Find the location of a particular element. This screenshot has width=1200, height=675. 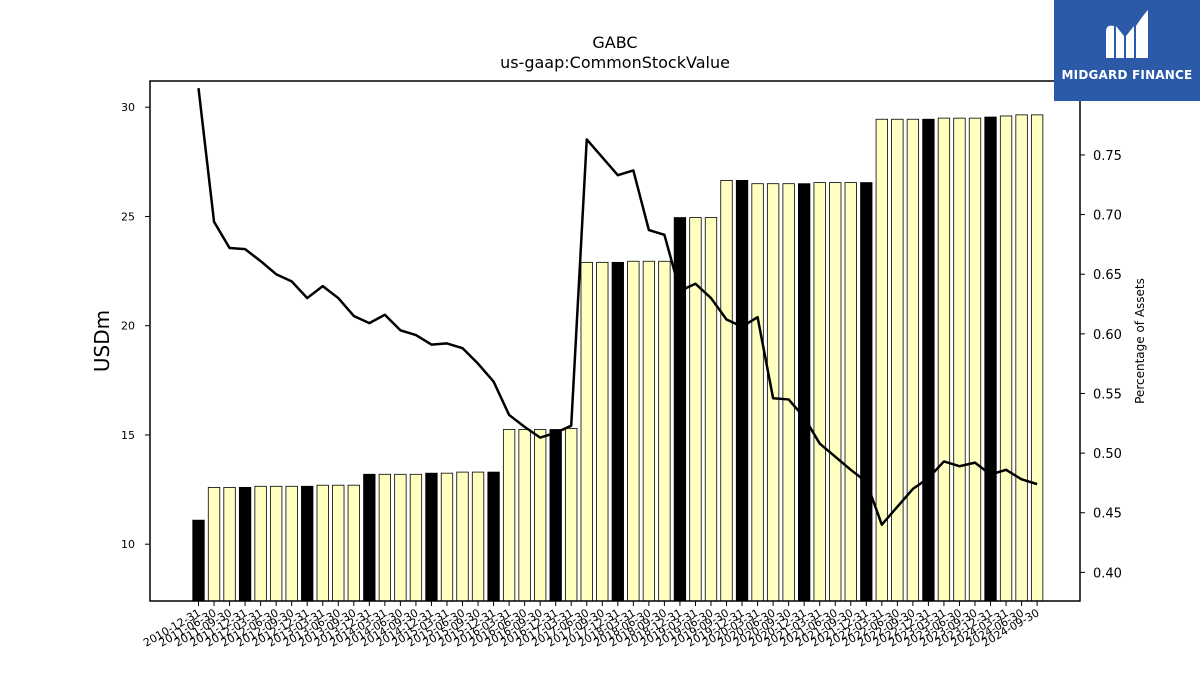

y-axis-label: USDm is located at coordinates (102, 341).